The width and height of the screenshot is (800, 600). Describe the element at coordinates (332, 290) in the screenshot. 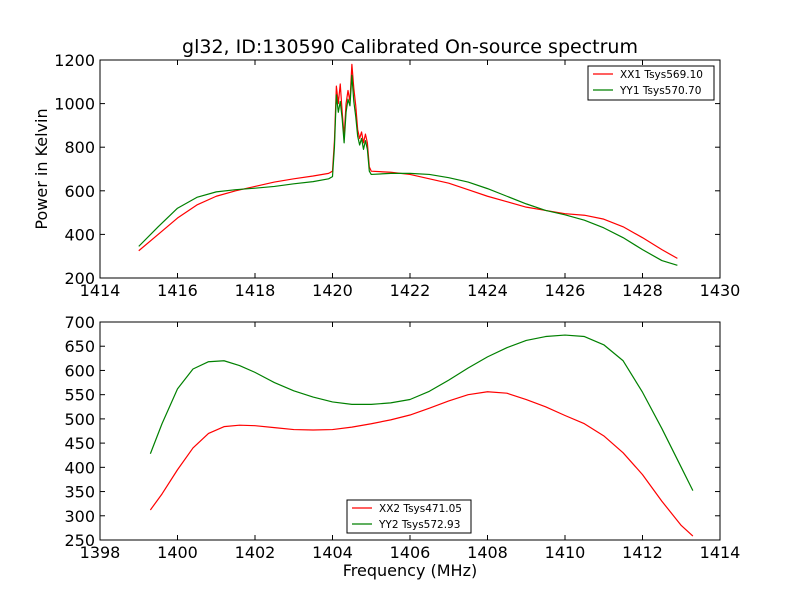

I see `top-x-tick-label: 1420` at that location.